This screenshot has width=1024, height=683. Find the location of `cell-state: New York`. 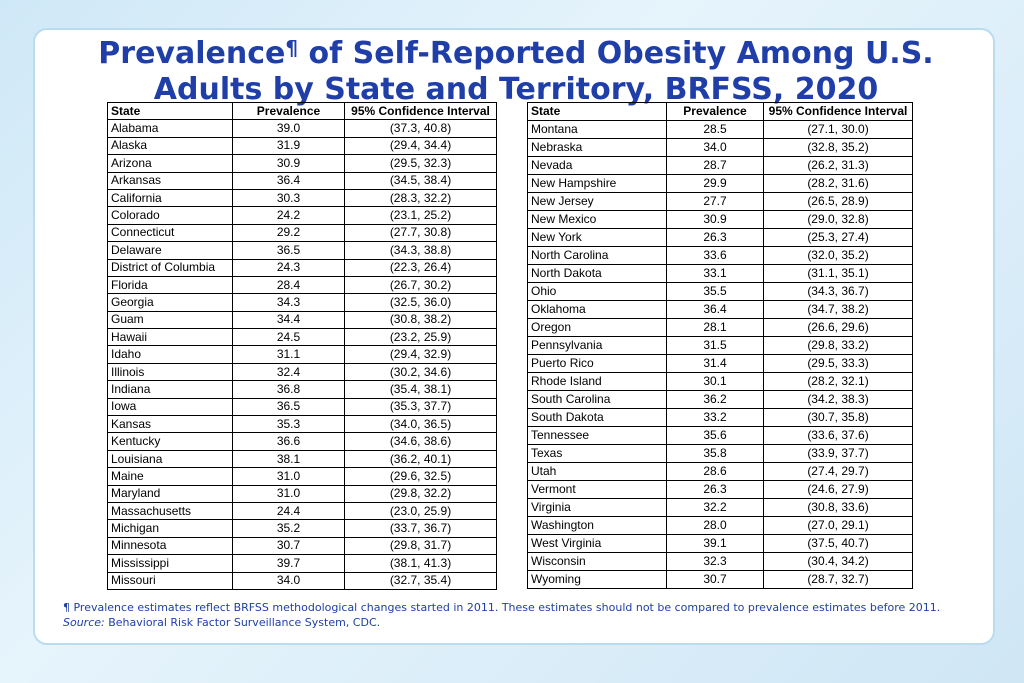

cell-state: New York is located at coordinates (597, 237).